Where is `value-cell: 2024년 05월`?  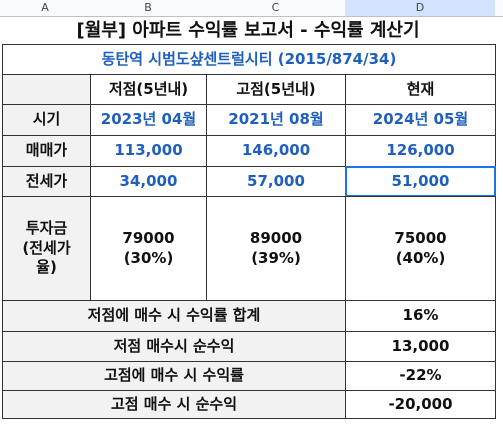
value-cell: 2024년 05월 is located at coordinates (420, 120).